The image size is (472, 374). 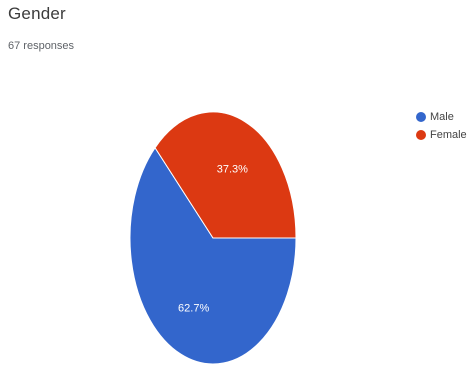 I want to click on legend-item-male: Male, so click(x=441, y=117).